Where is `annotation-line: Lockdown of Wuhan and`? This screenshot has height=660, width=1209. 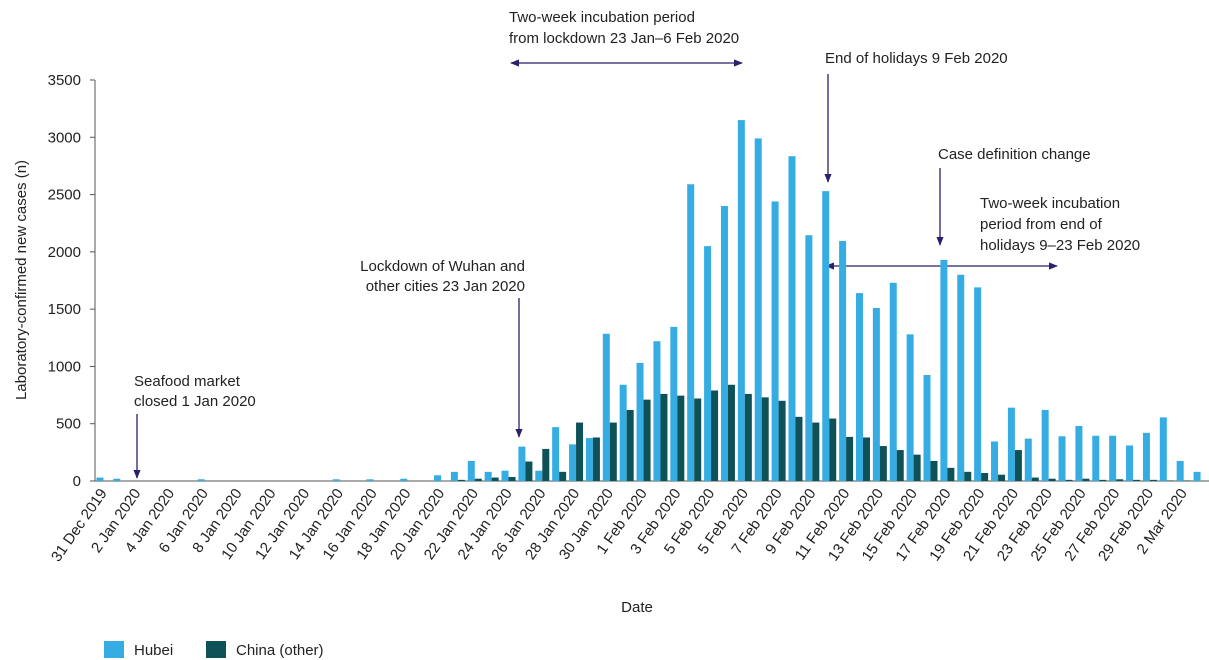 annotation-line: Lockdown of Wuhan and is located at coordinates (442, 266).